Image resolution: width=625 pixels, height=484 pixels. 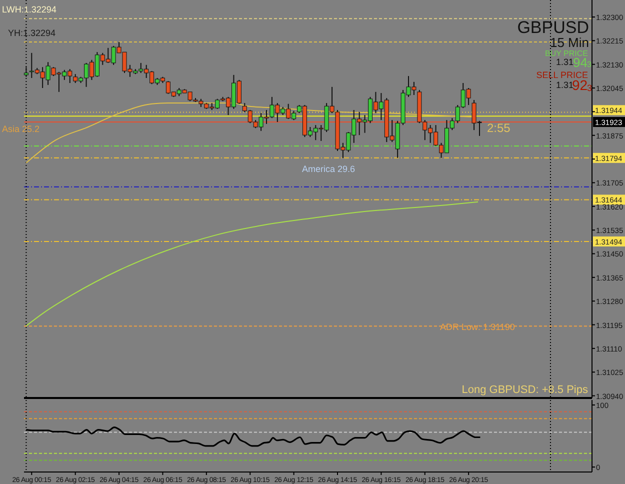 I want to click on annotation: YH:1.32294, so click(x=32, y=33).